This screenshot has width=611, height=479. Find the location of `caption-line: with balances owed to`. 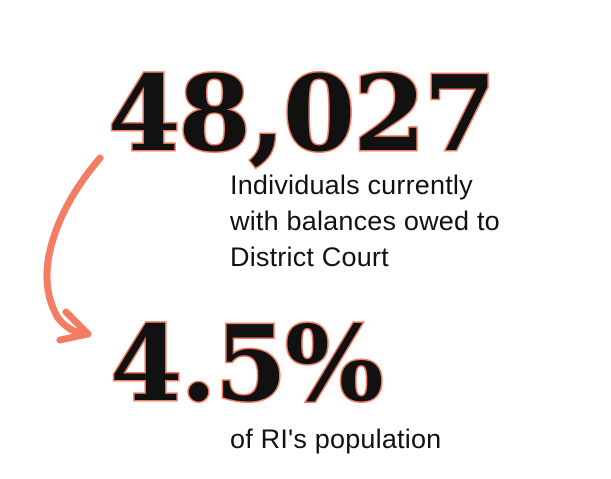

caption-line: with balances owed to is located at coordinates (365, 221).